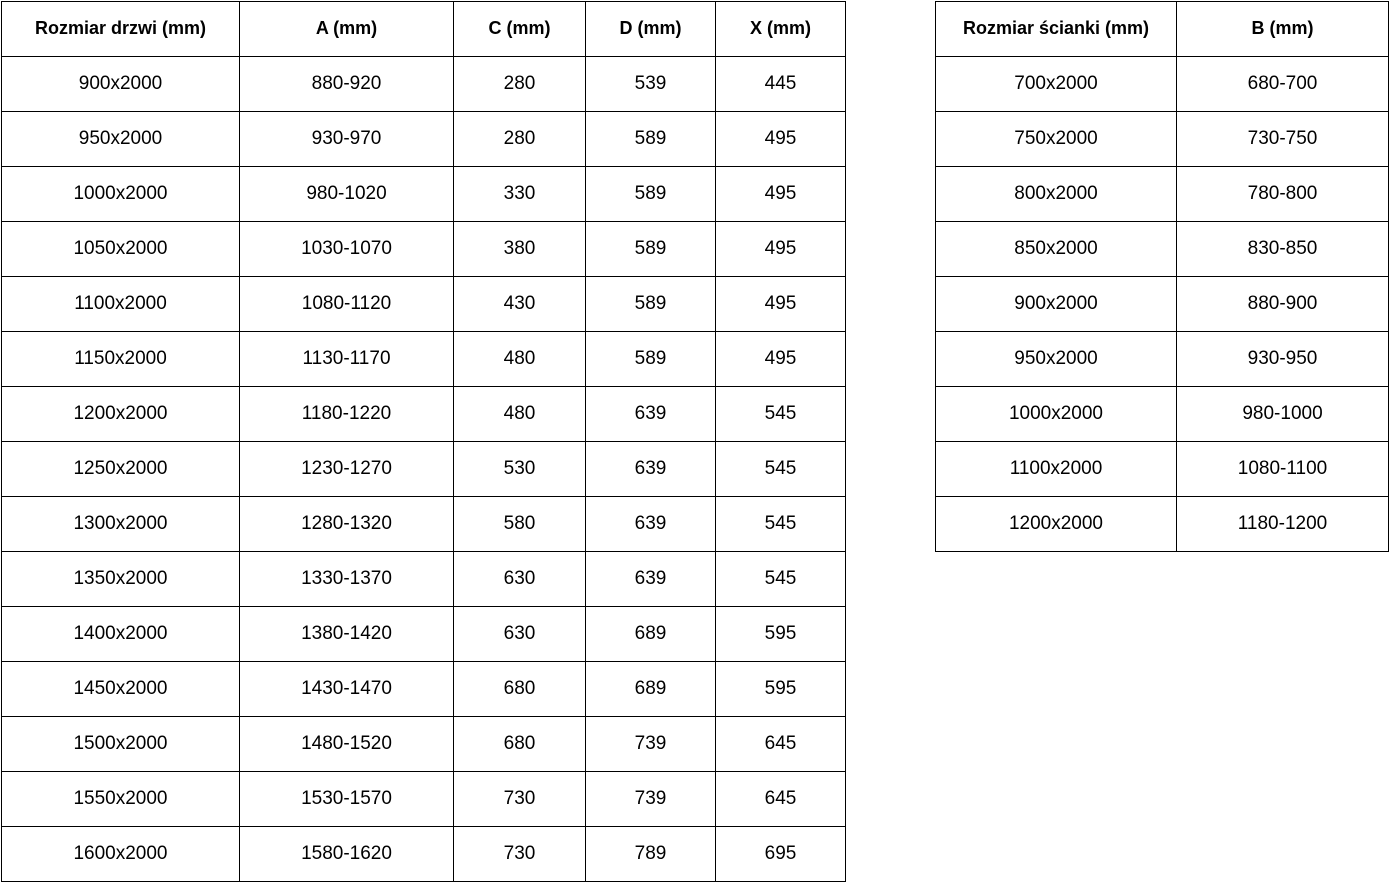 Image resolution: width=1390 pixels, height=882 pixels. Describe the element at coordinates (120, 194) in the screenshot. I see `cell-door-size: 1000x2000` at that location.